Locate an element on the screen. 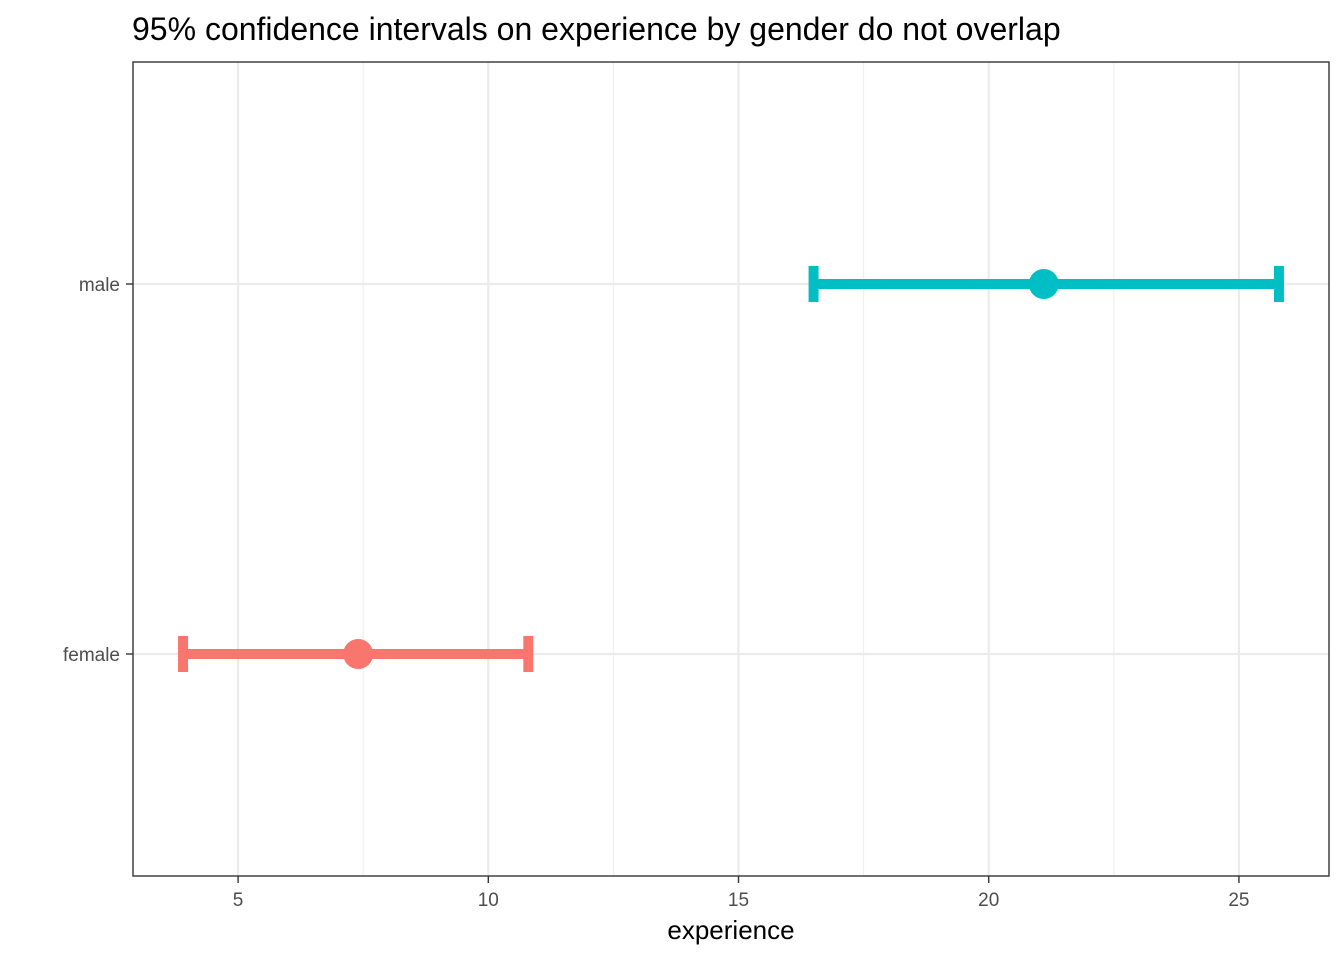 This screenshot has width=1344, height=960. y-tick-label-male: male is located at coordinates (99, 285).